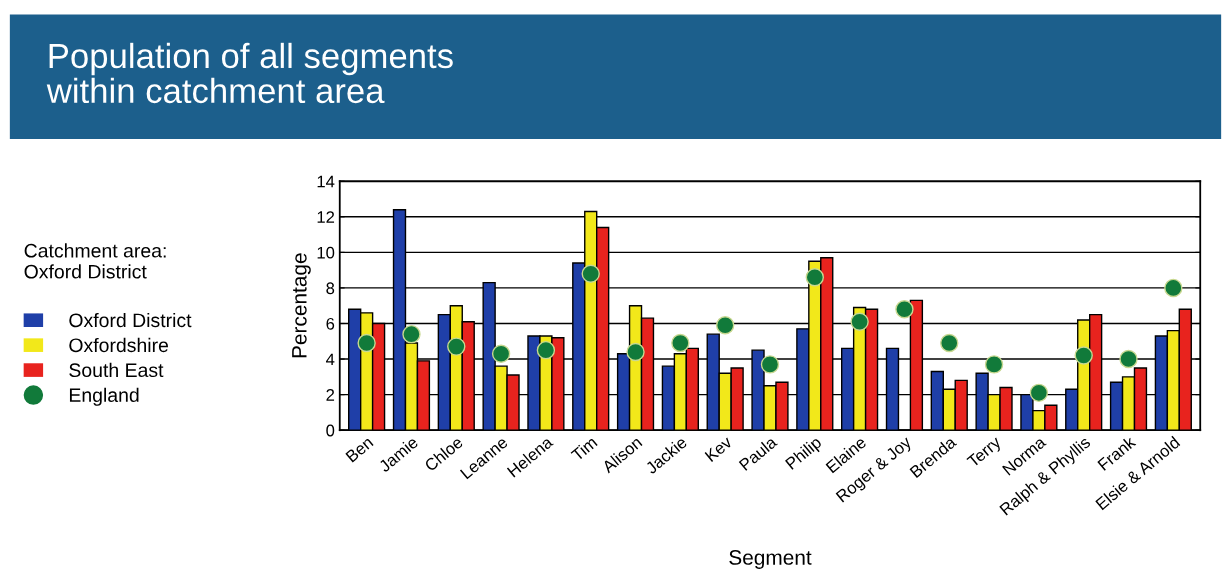 The image size is (1231, 579). I want to click on x-tick-label: Ben, so click(359, 449).